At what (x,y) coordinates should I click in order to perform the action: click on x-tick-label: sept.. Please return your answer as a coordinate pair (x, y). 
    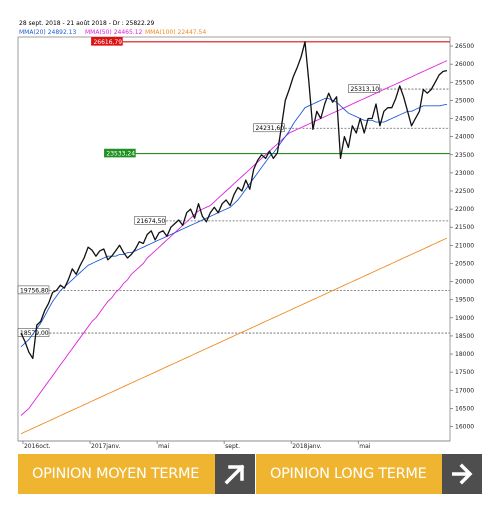
    Looking at the image, I should click on (232, 446).